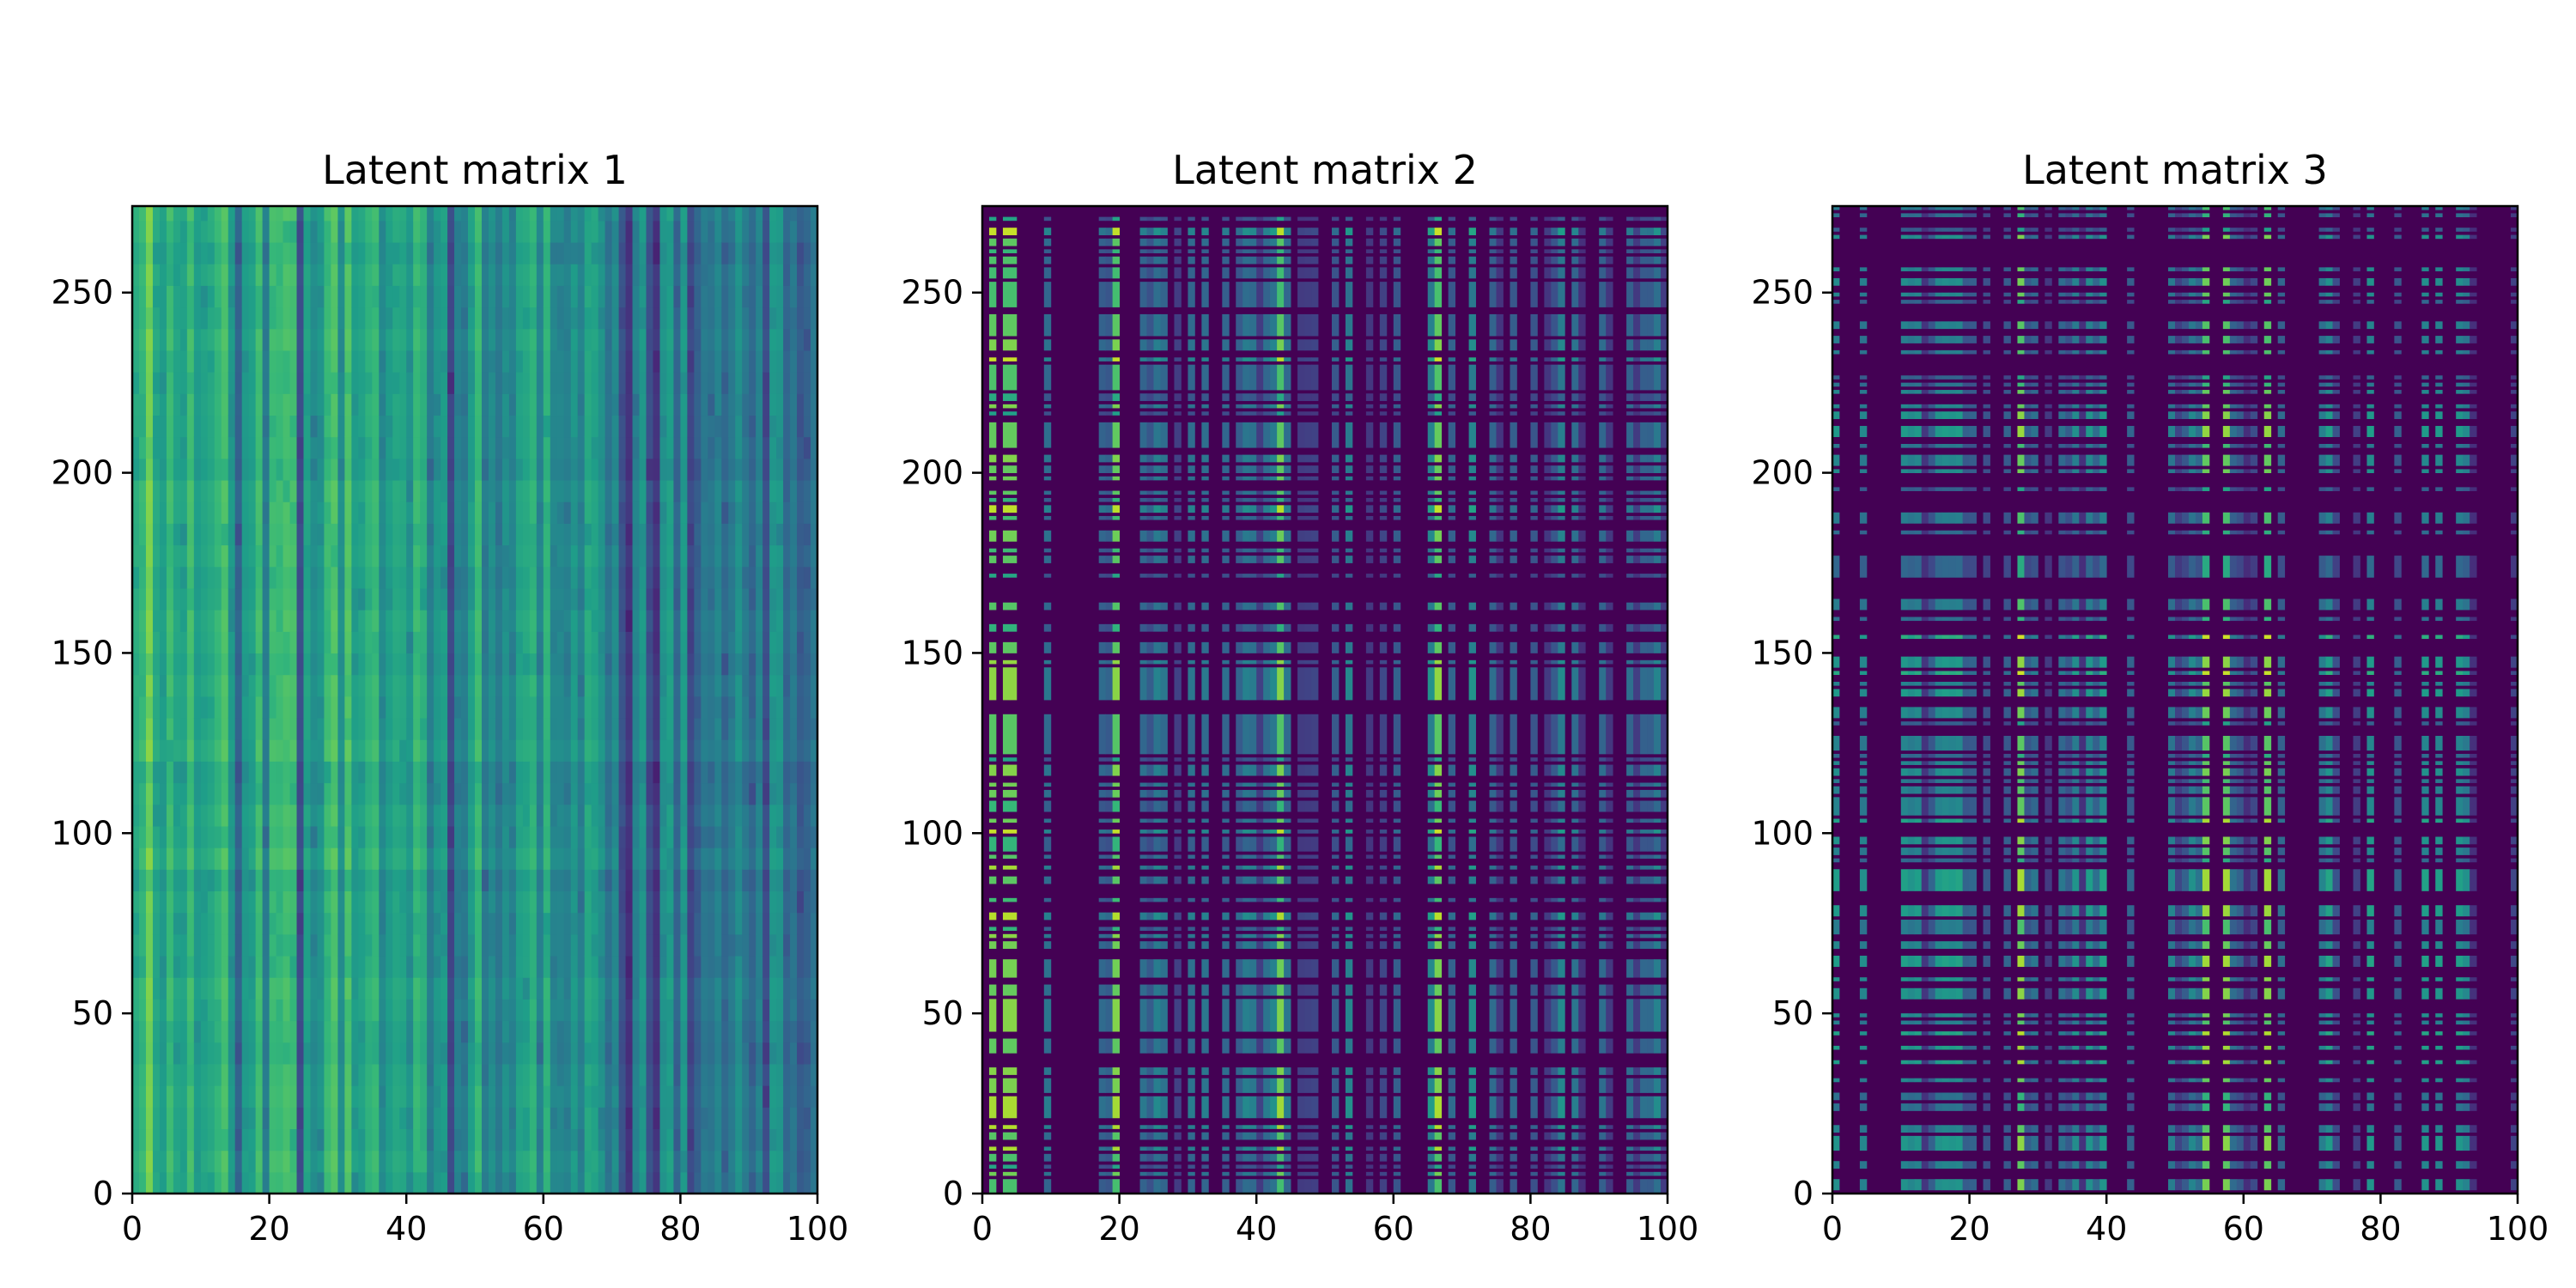  I want to click on panel-title: Latent matrix 3, so click(2175, 170).